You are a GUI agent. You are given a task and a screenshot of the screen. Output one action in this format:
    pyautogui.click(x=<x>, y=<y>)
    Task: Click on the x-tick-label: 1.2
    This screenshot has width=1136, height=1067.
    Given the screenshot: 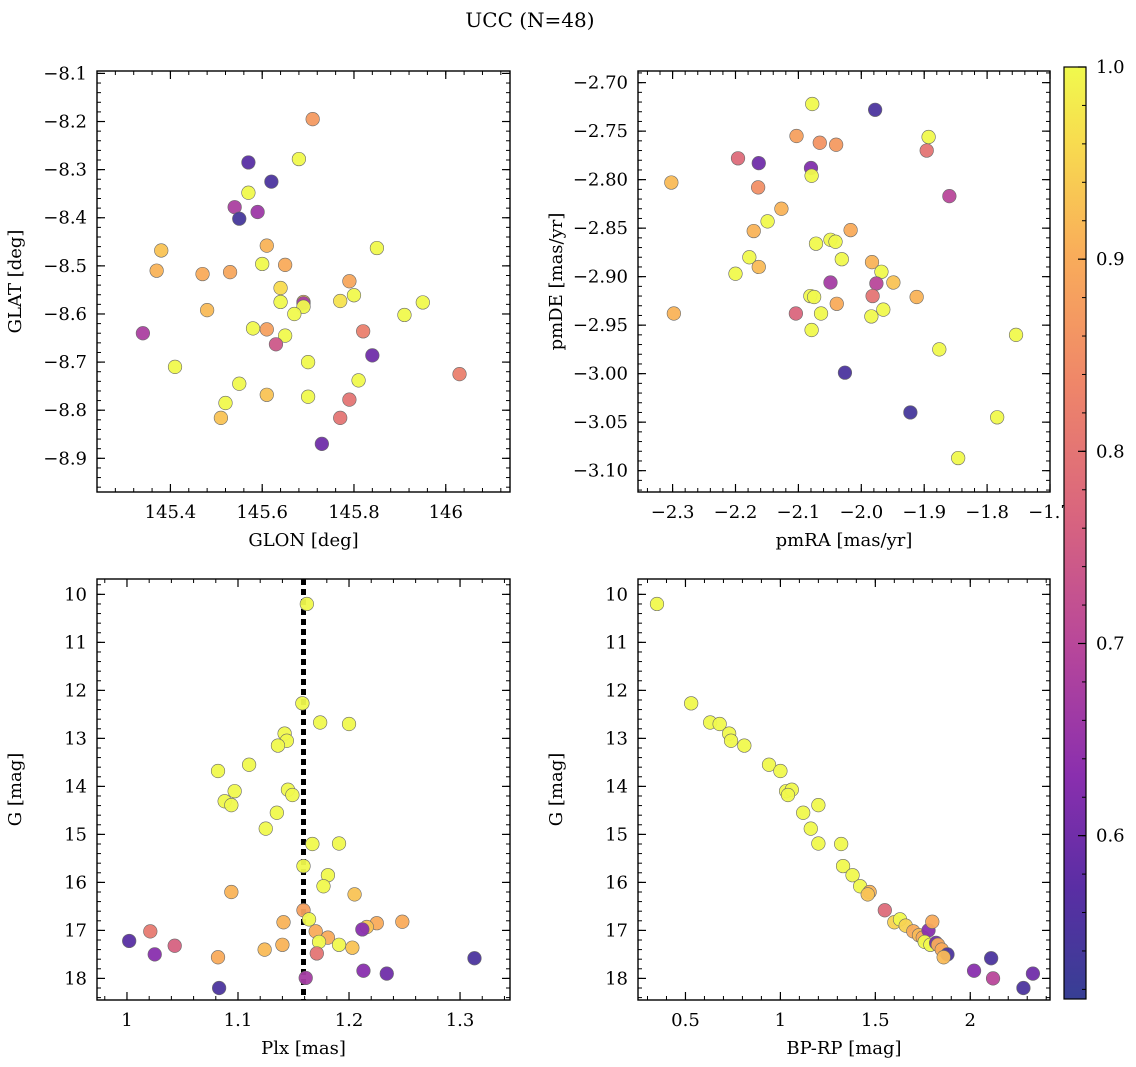 What is the action you would take?
    pyautogui.click(x=349, y=1020)
    